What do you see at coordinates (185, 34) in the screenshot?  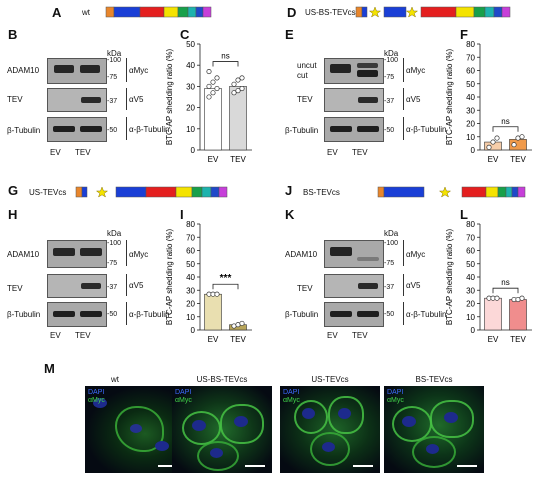 I see `panel-label-c: C` at bounding box center [185, 34].